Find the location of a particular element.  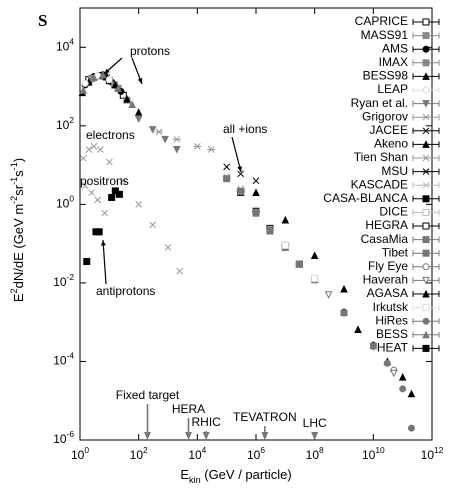

annotation: all +ions is located at coordinates (245, 129).